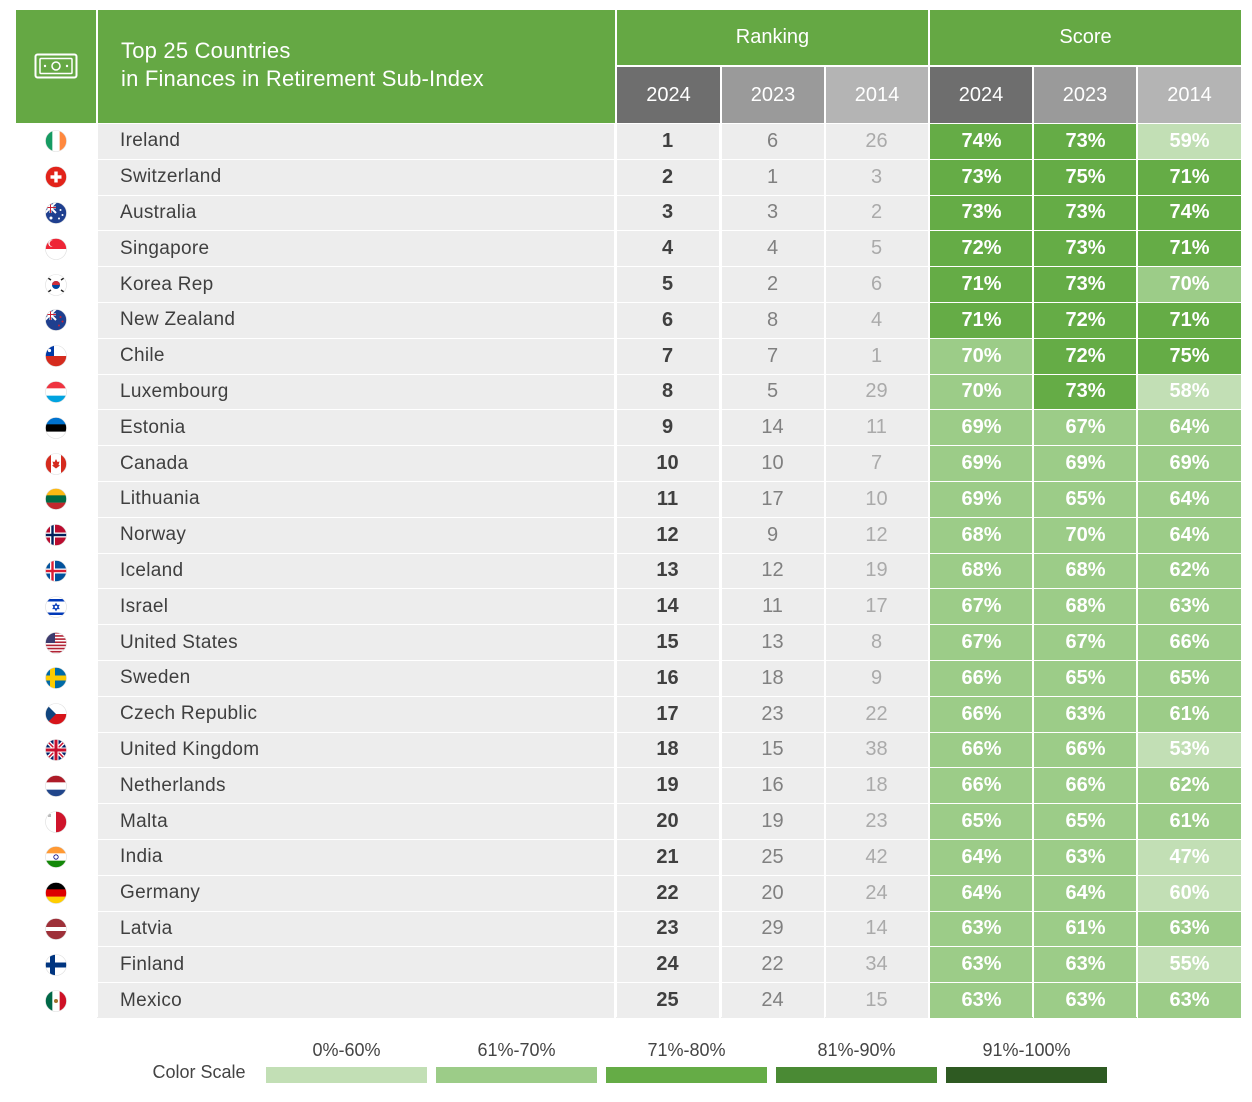 The height and width of the screenshot is (1102, 1252). What do you see at coordinates (772, 857) in the screenshot?
I see `rank-cell-2023: 25` at bounding box center [772, 857].